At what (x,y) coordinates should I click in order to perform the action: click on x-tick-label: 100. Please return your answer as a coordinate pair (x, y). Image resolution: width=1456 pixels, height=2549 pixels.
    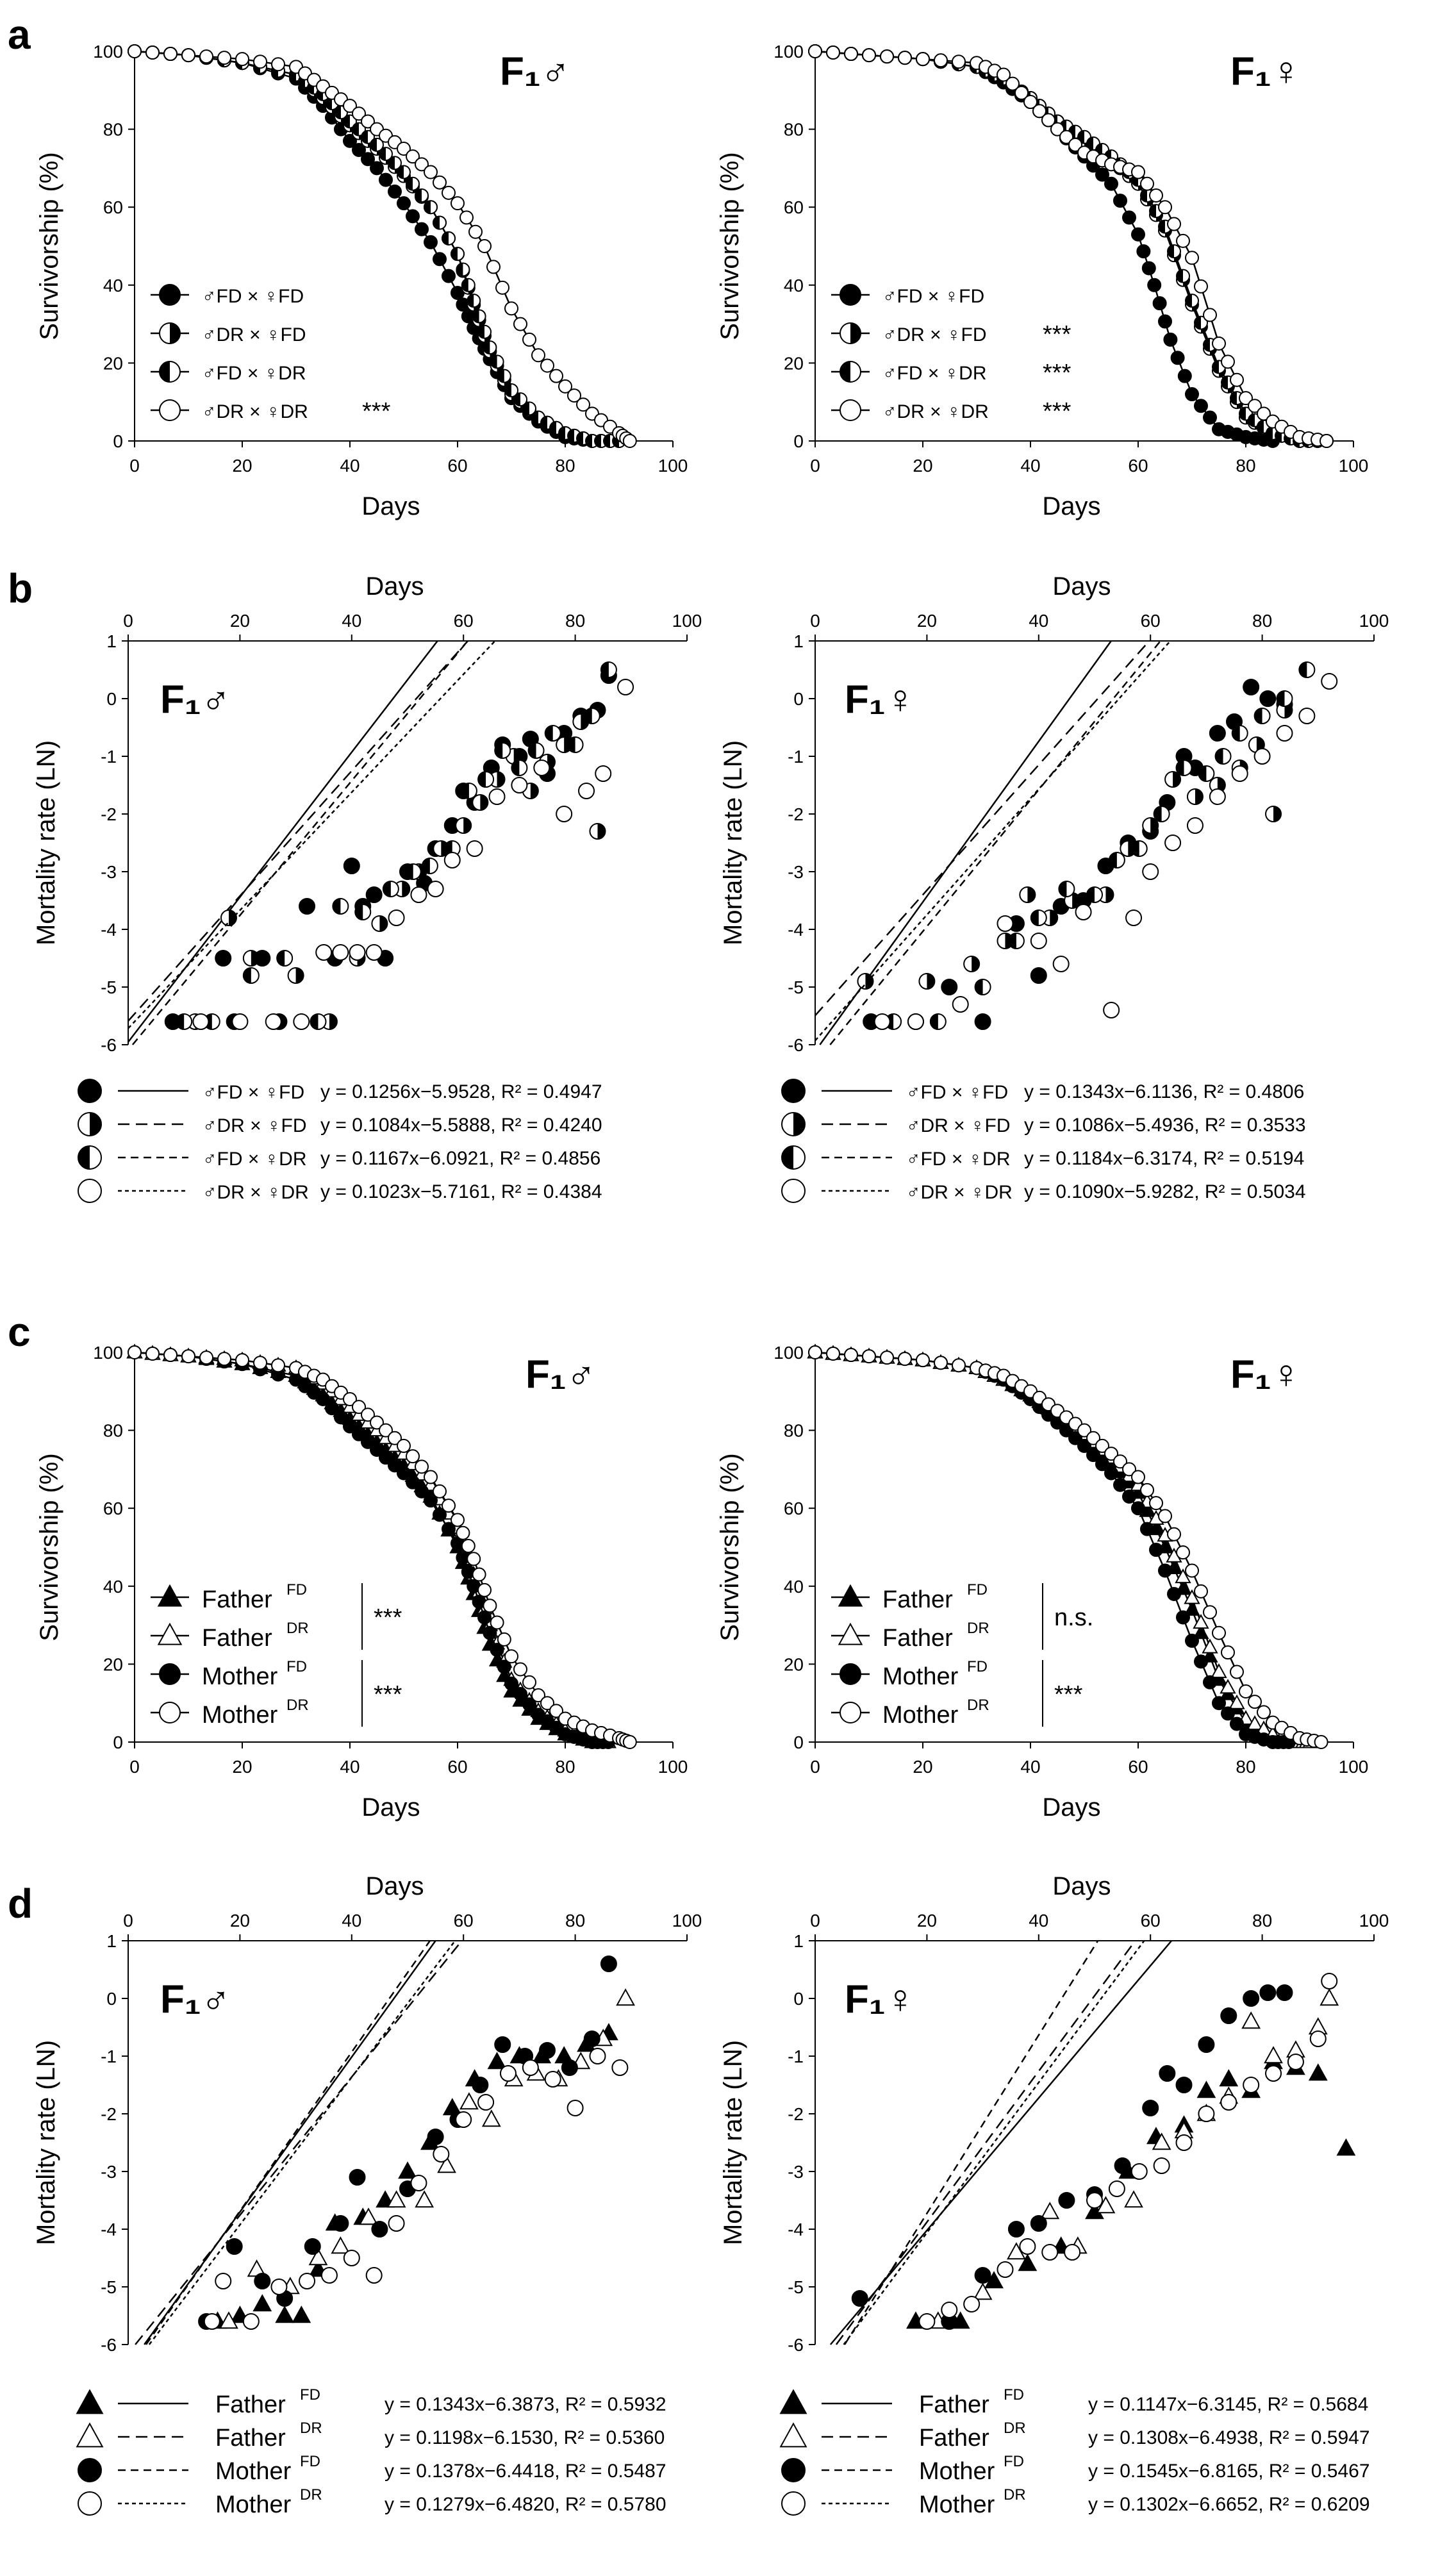
    Looking at the image, I should click on (687, 1920).